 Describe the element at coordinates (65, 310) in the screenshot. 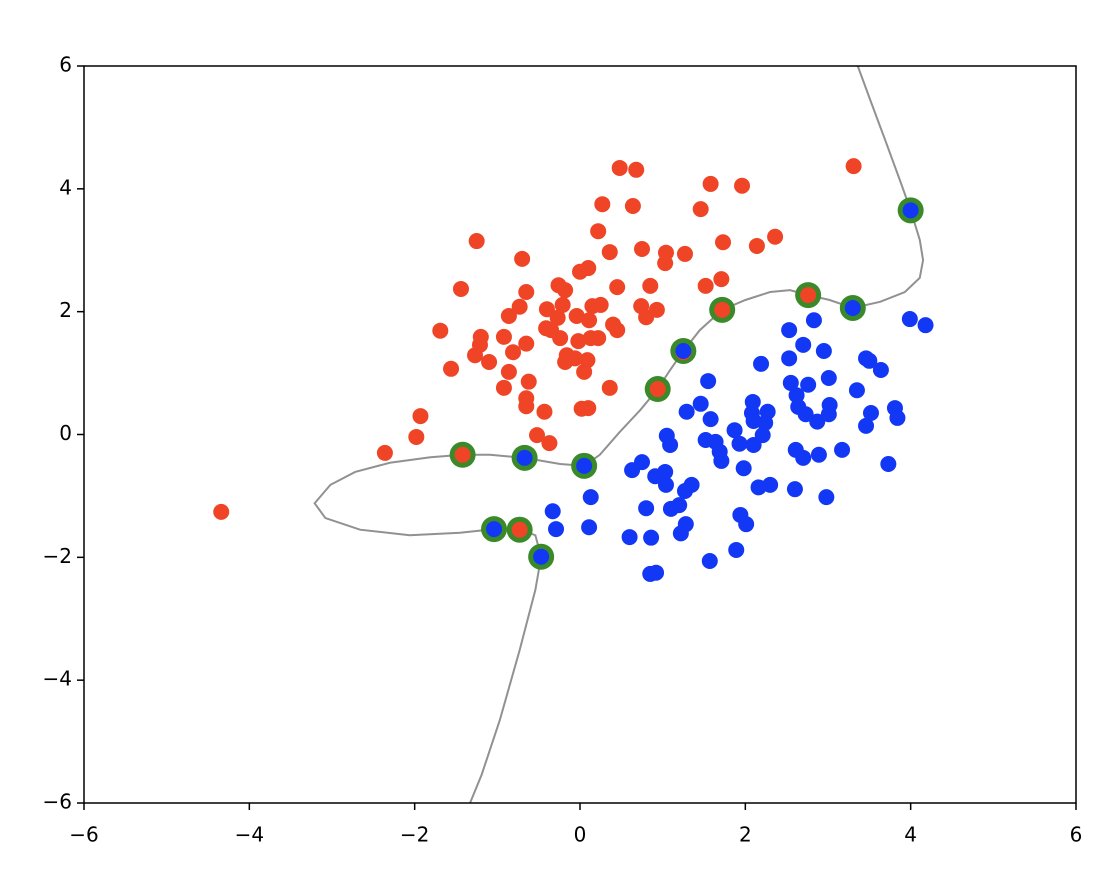

I see `y-tick-label: 2` at that location.